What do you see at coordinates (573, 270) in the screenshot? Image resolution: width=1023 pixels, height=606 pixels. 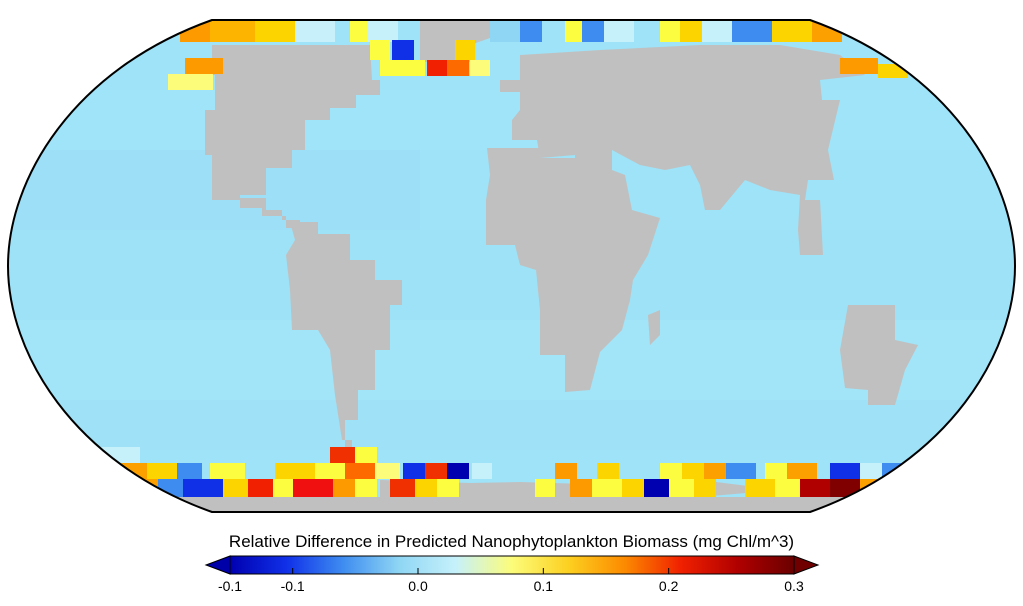 I see `africa` at bounding box center [573, 270].